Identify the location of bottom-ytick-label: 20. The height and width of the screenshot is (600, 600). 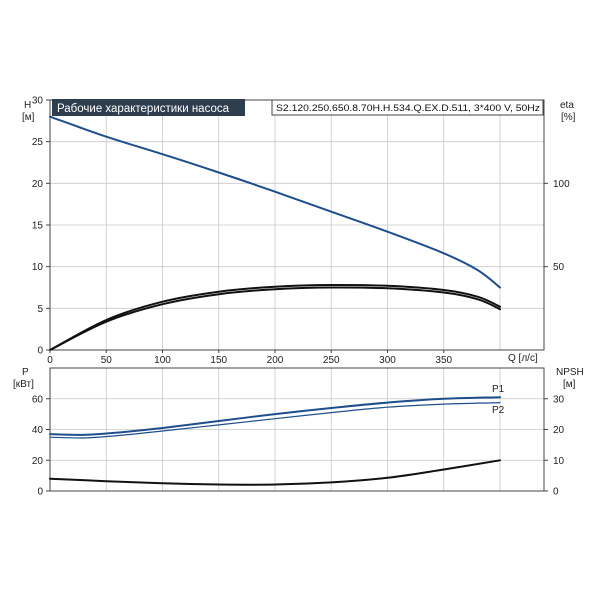
(38, 461).